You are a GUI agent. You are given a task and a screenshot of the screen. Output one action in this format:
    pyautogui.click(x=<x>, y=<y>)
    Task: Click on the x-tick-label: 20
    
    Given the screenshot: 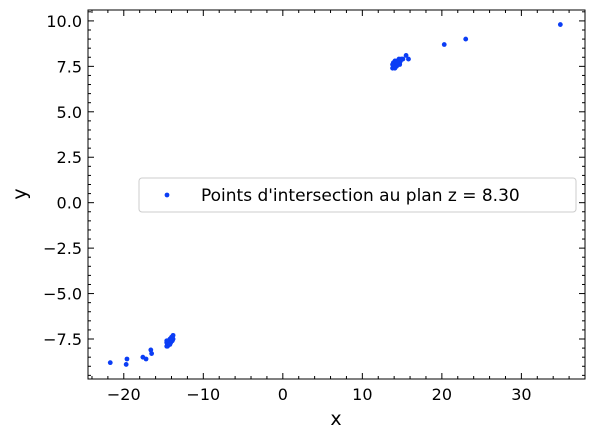 What is the action you would take?
    pyautogui.click(x=442, y=394)
    